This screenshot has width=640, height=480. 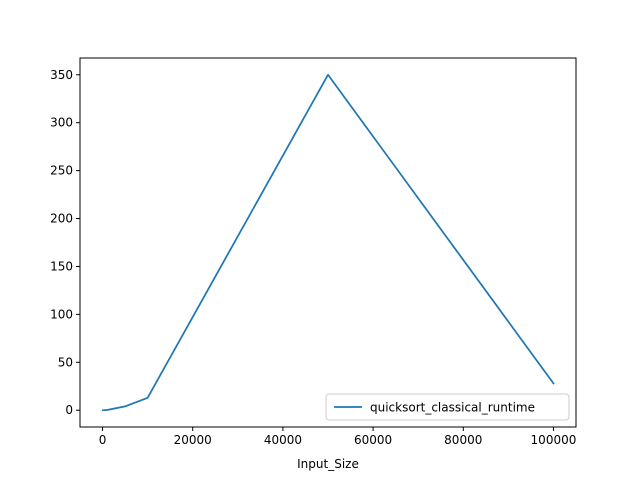 What do you see at coordinates (61, 171) in the screenshot?
I see `y-tick-label: 250` at bounding box center [61, 171].